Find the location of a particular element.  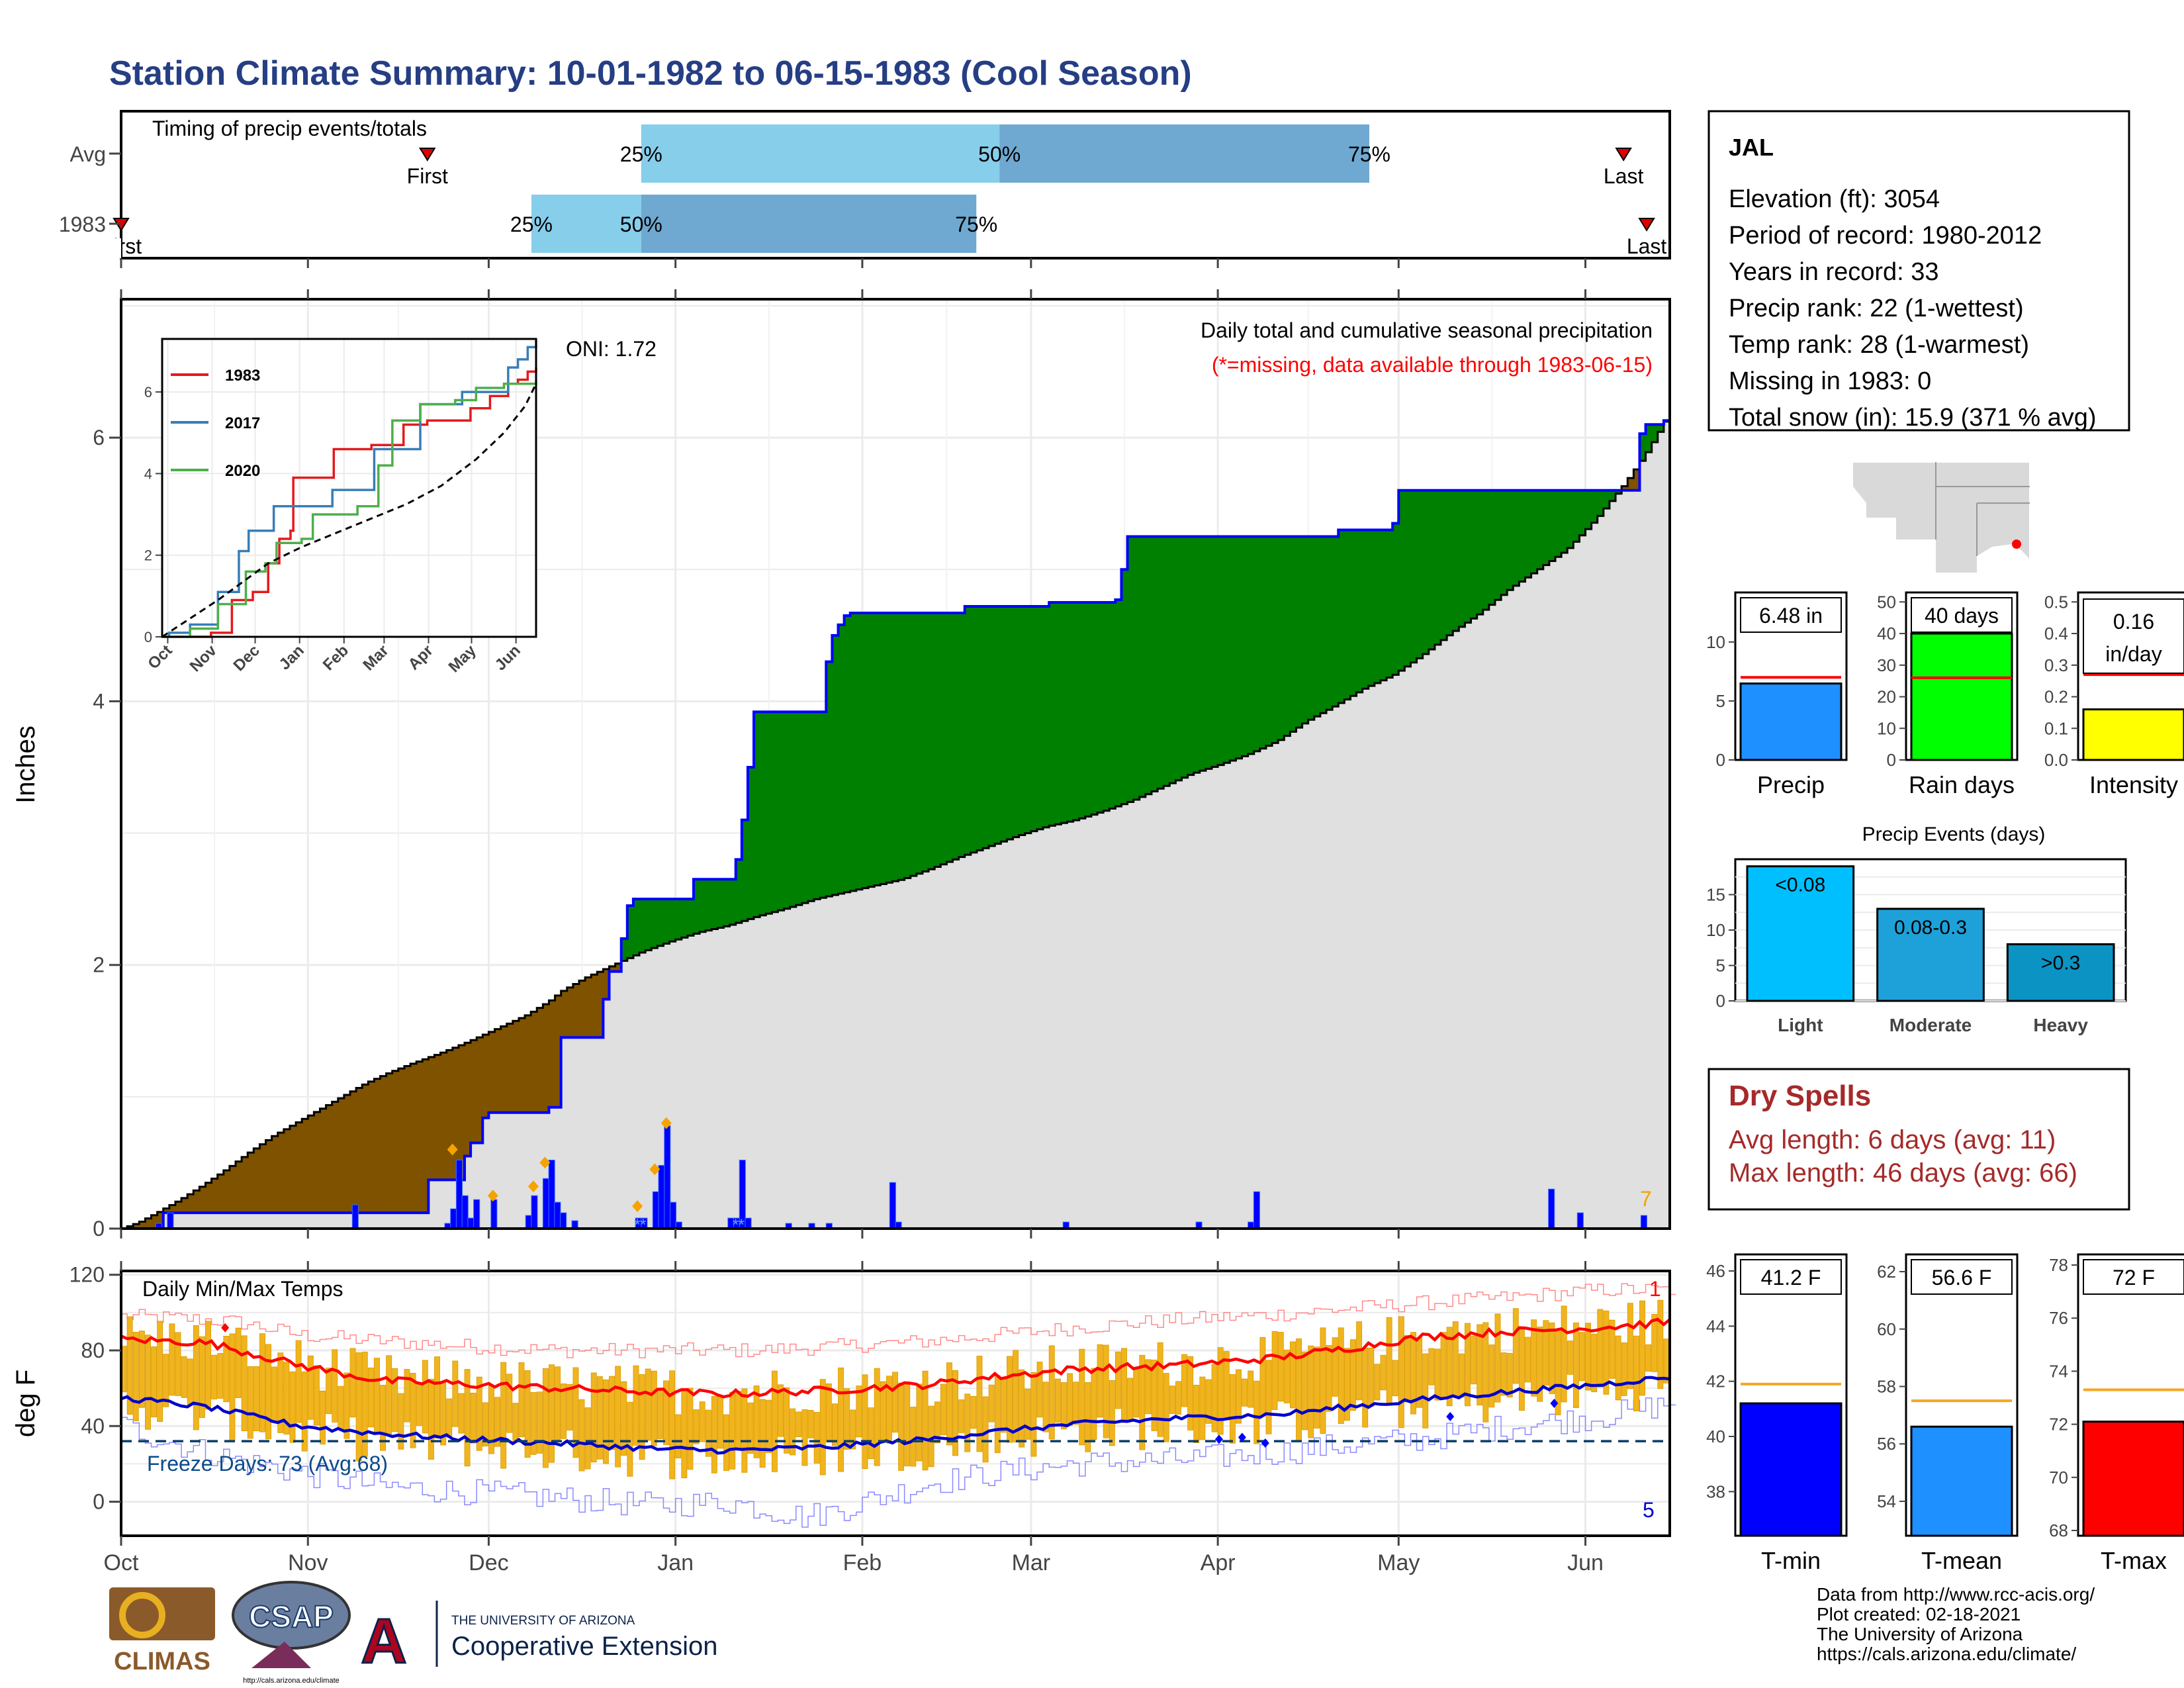

event-bar-label: >0.3 is located at coordinates (2060, 963).